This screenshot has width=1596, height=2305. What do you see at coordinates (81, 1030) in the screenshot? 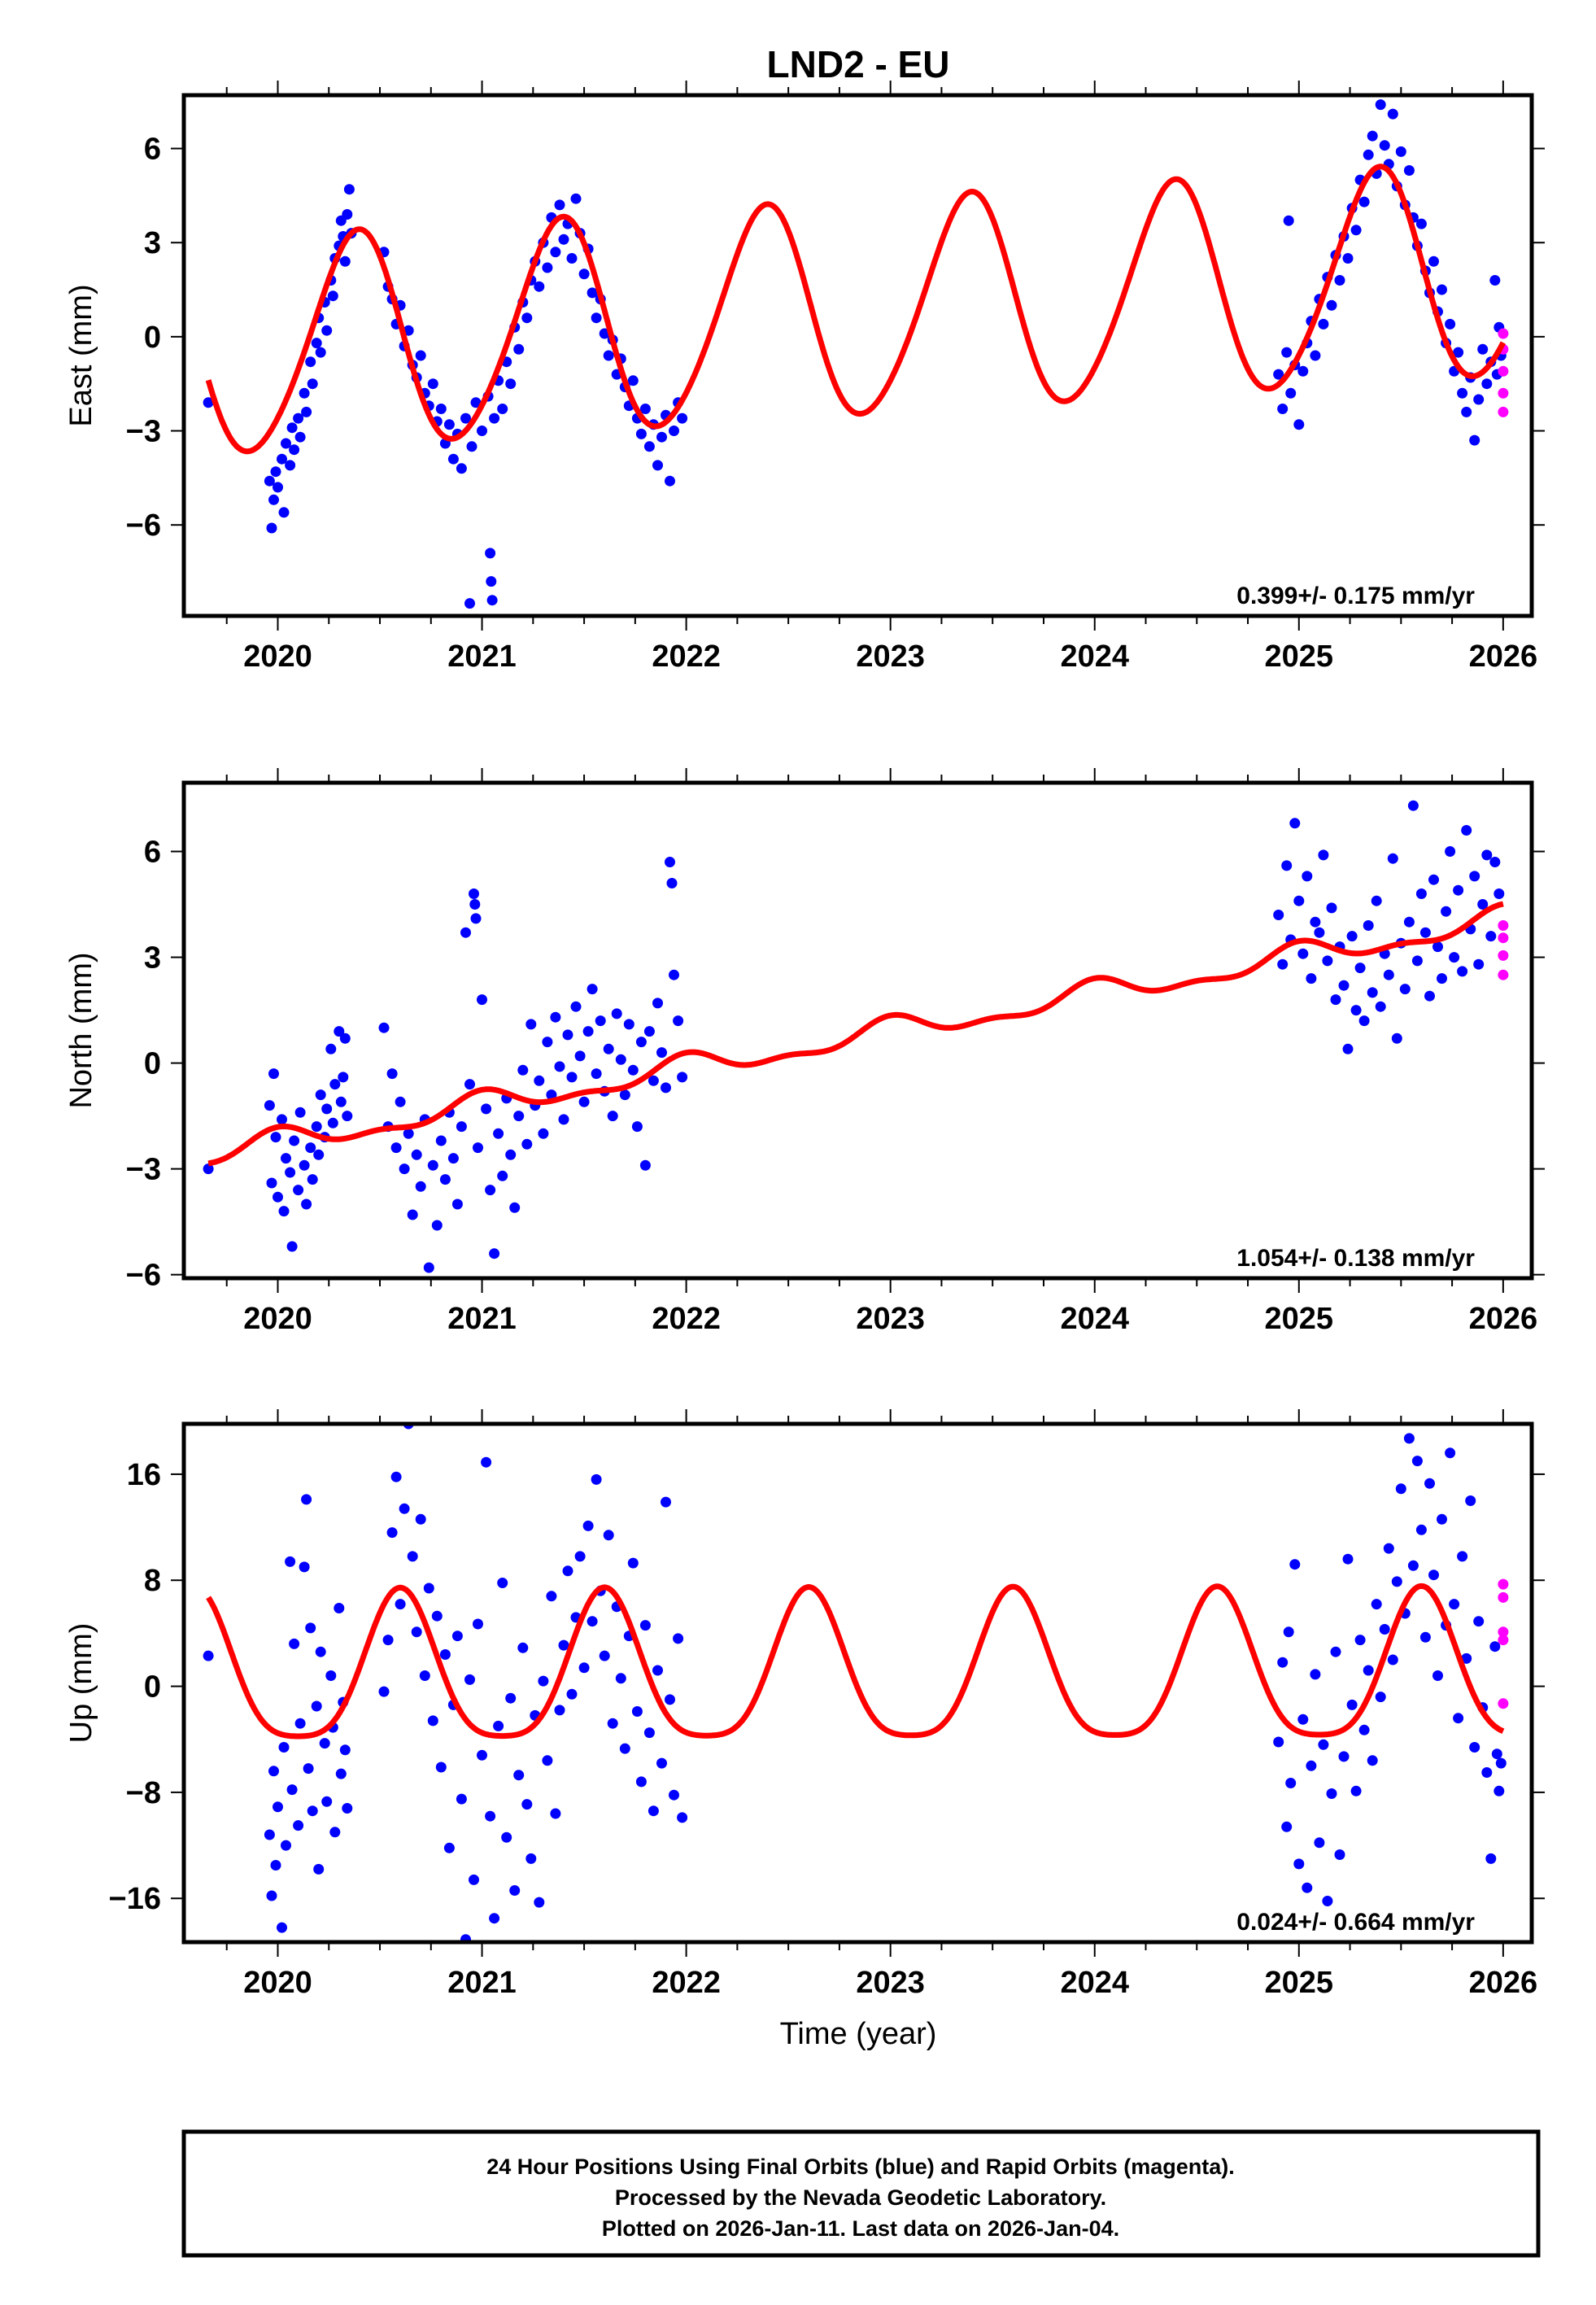
I see `y-axis-label: North (mm)` at bounding box center [81, 1030].